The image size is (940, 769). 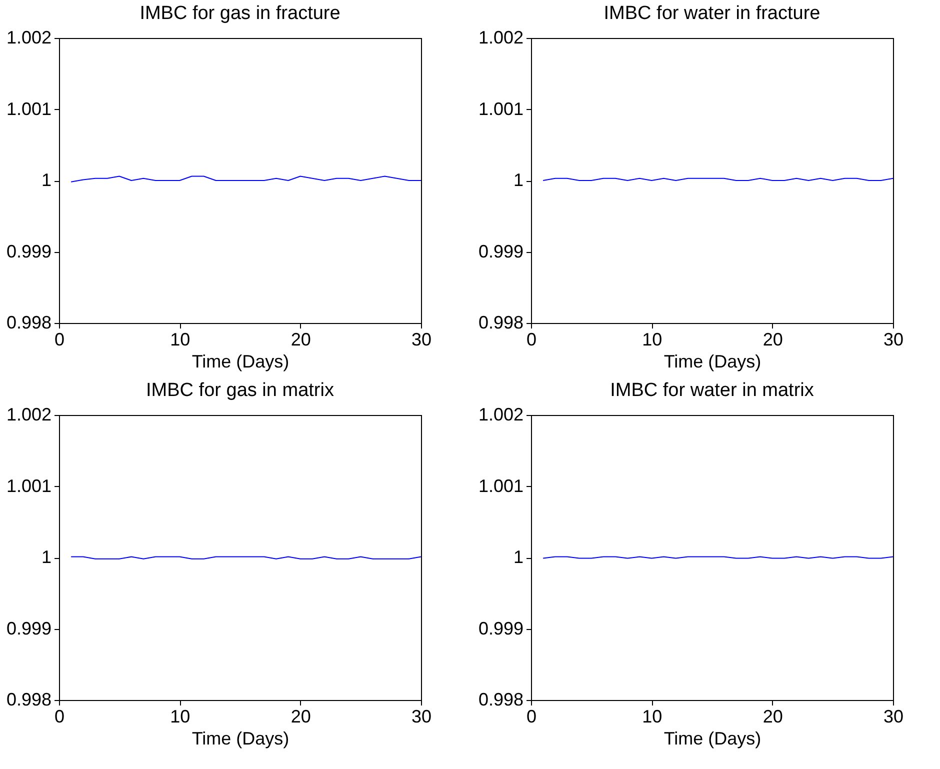 What do you see at coordinates (240, 390) in the screenshot?
I see `chart-title: IMBC for gas in matrix` at bounding box center [240, 390].